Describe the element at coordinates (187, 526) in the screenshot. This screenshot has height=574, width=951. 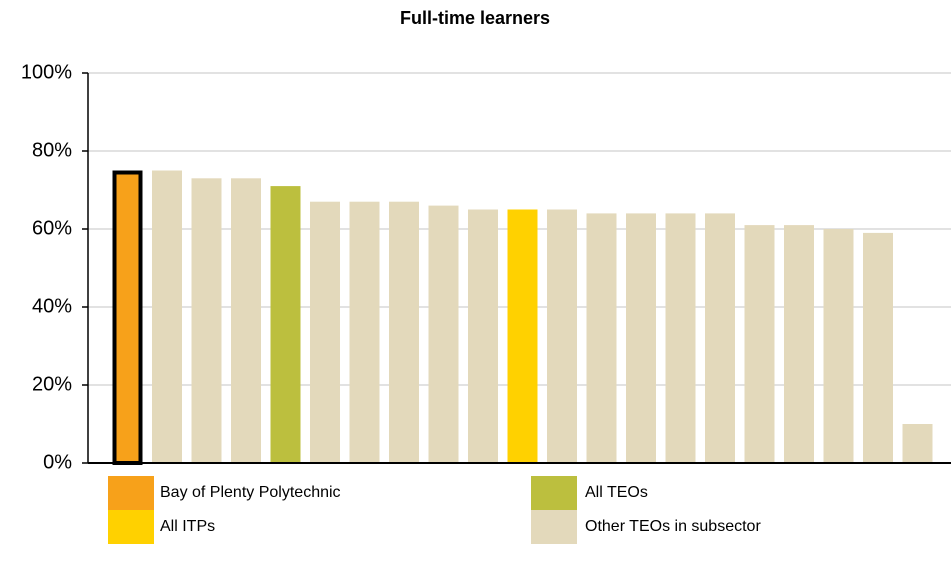
I see `legend-label: All ITPs` at that location.